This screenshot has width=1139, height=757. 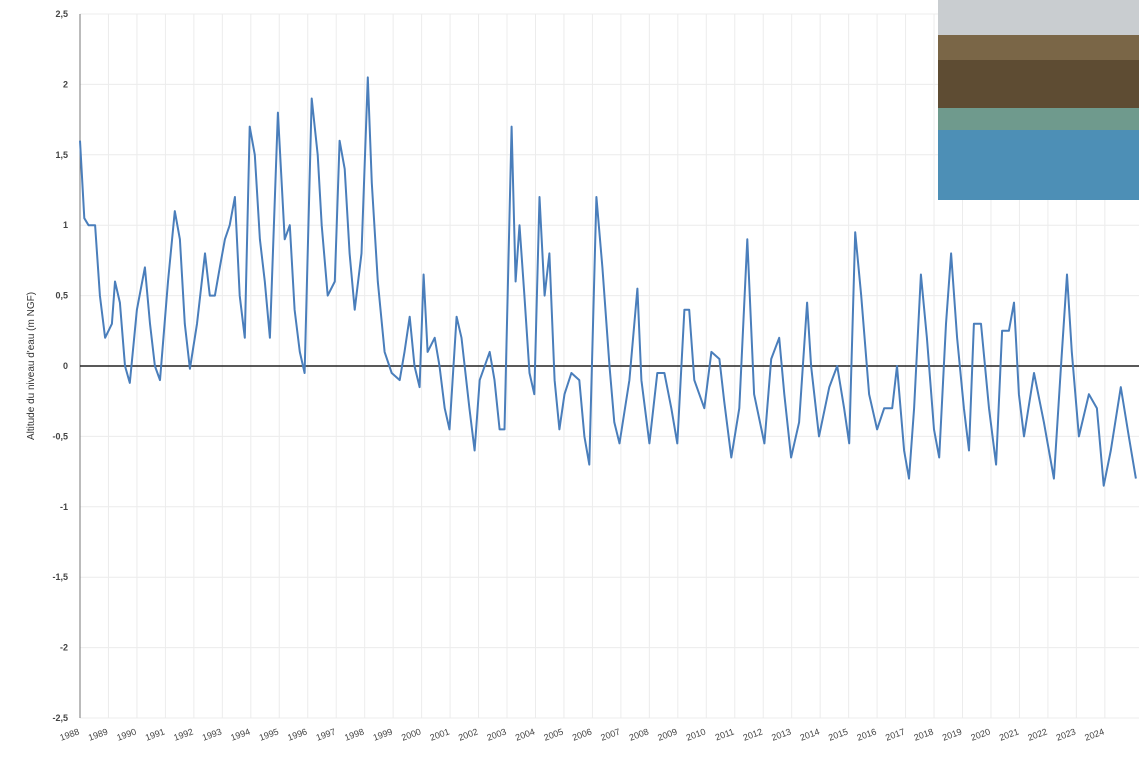 I want to click on x-tick-label: 1992, so click(x=183, y=734).